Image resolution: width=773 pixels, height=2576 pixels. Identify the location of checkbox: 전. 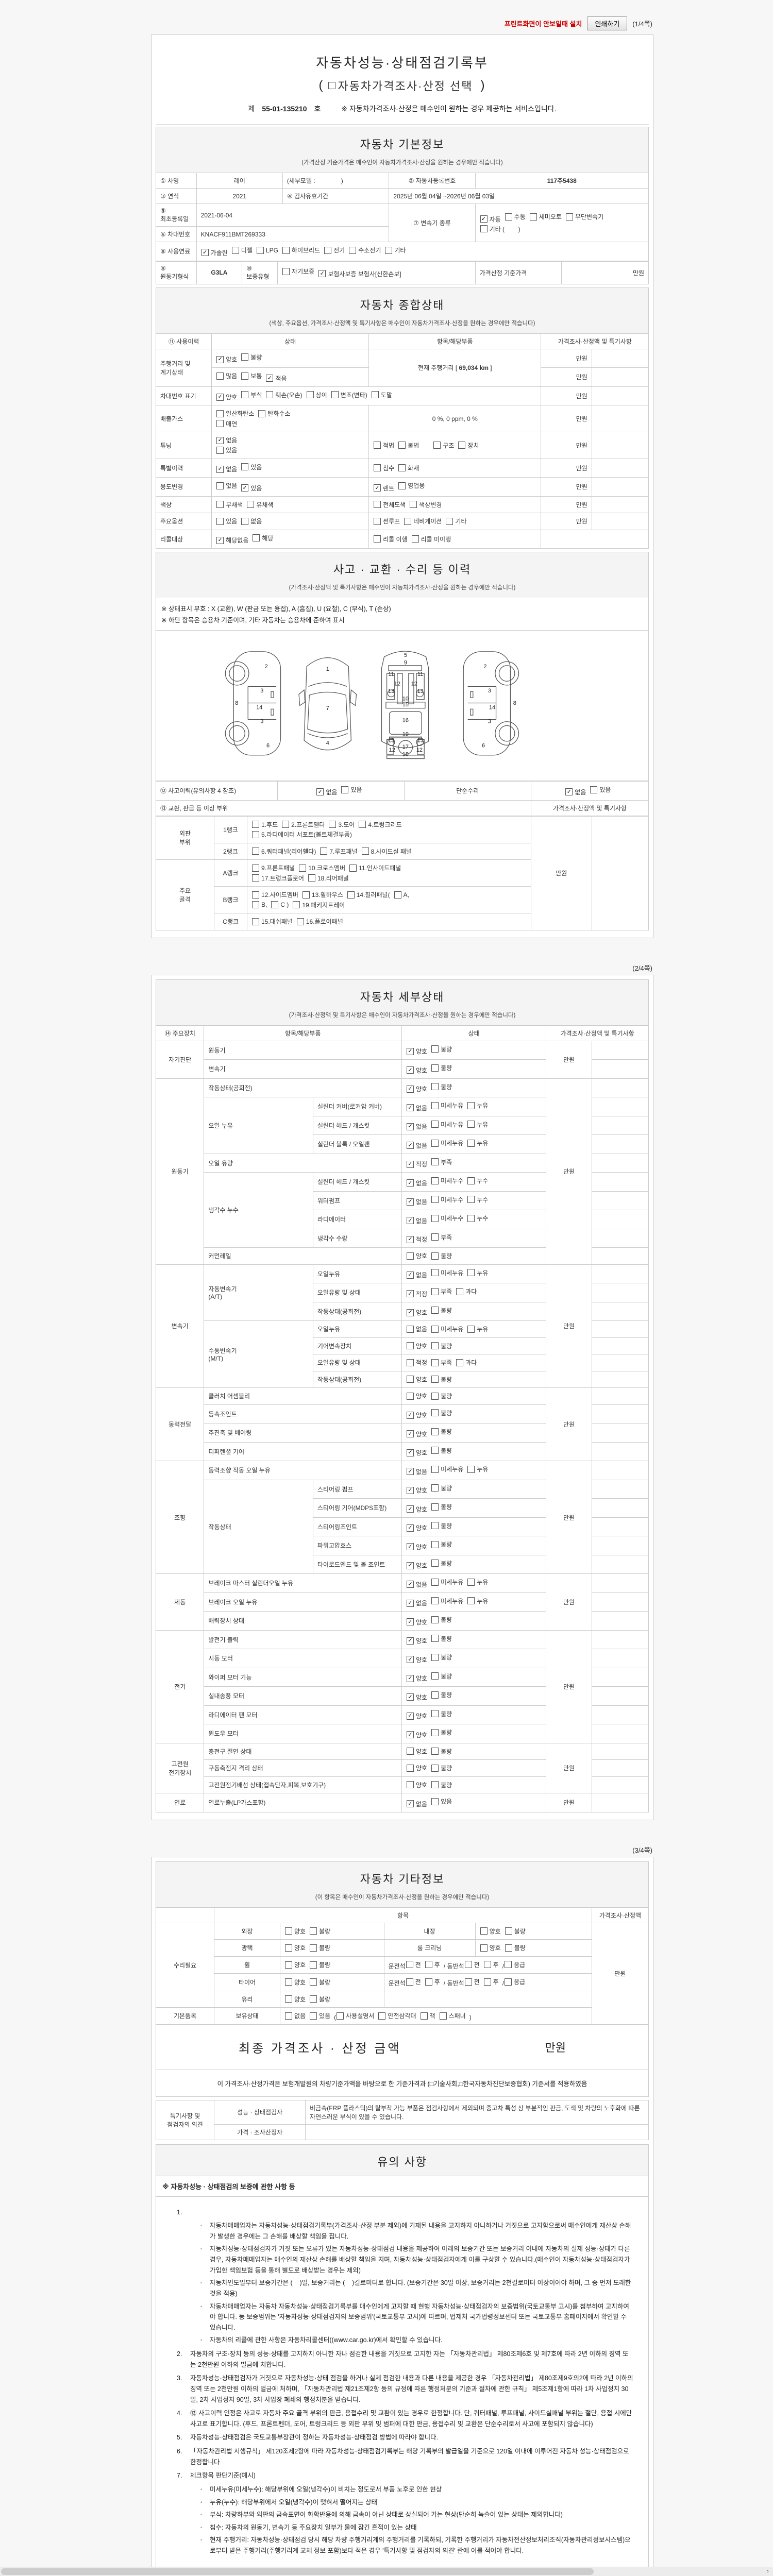
(413, 1982).